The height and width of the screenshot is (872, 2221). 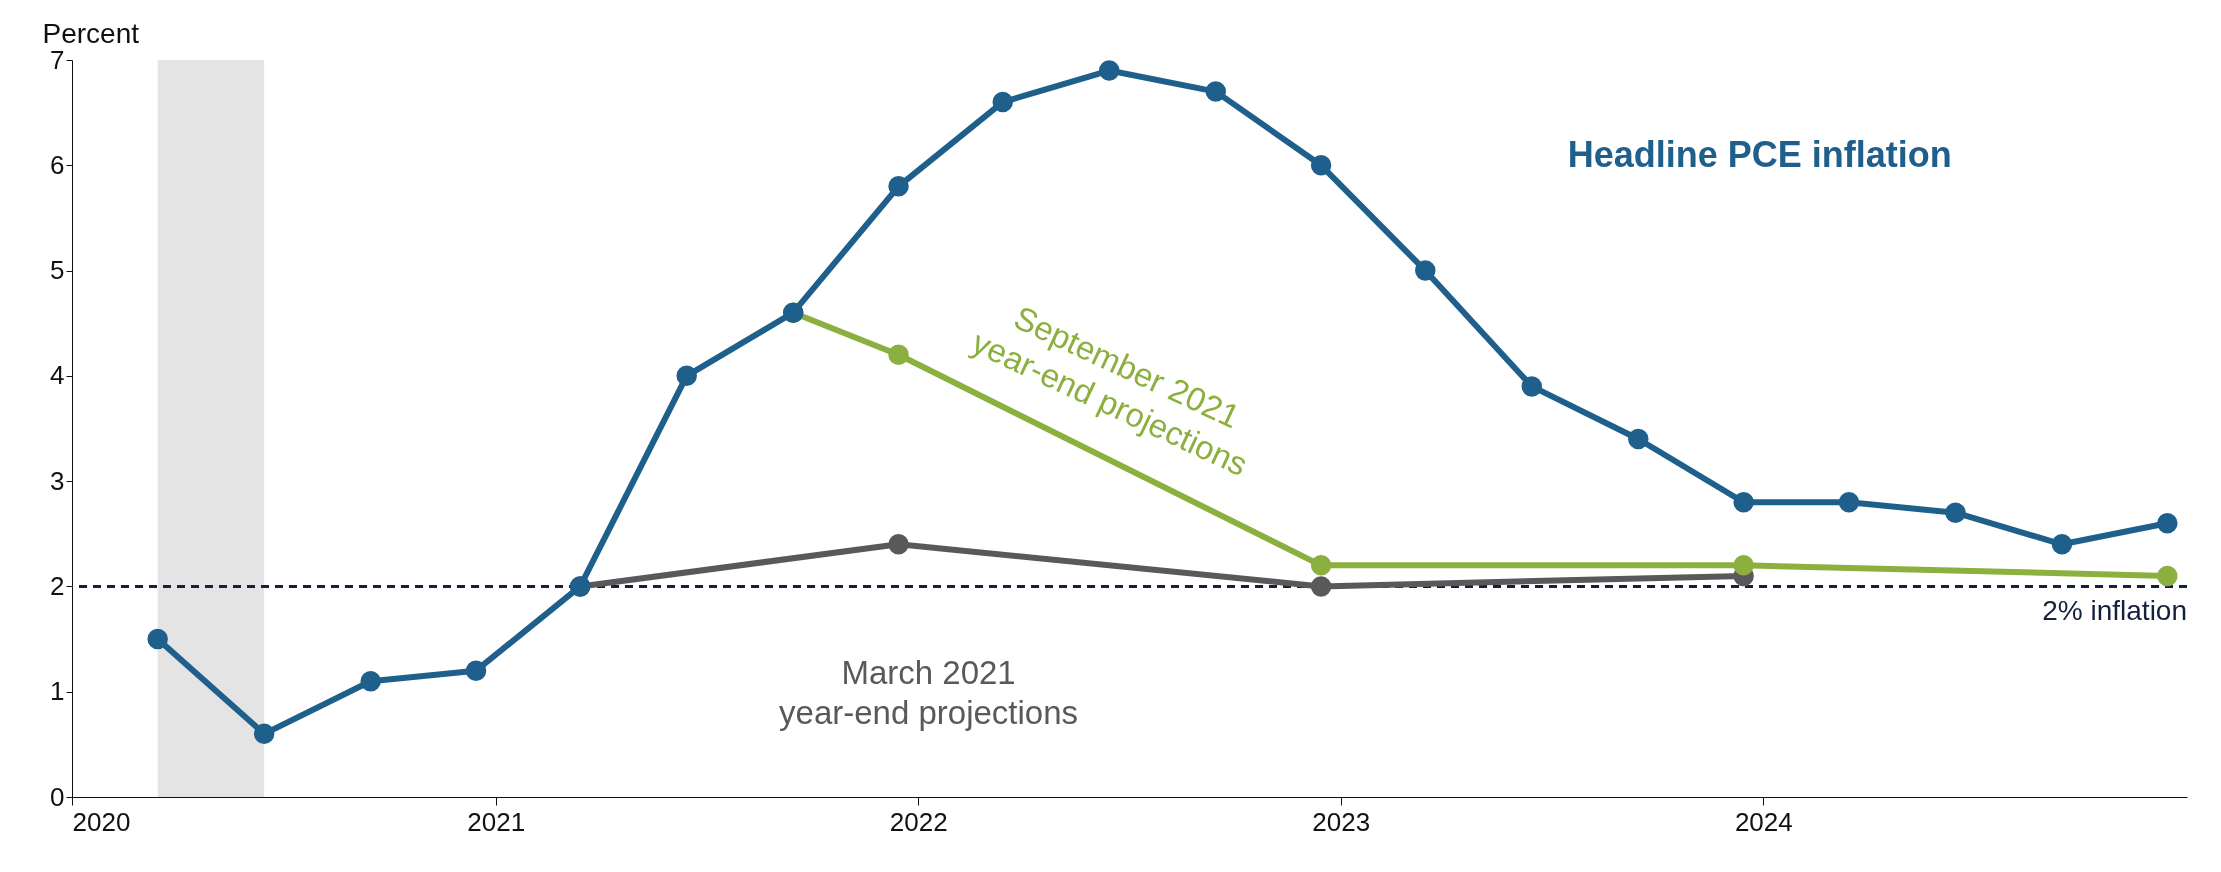 What do you see at coordinates (929, 693) in the screenshot?
I see `text: March 2021 year-end projections` at bounding box center [929, 693].